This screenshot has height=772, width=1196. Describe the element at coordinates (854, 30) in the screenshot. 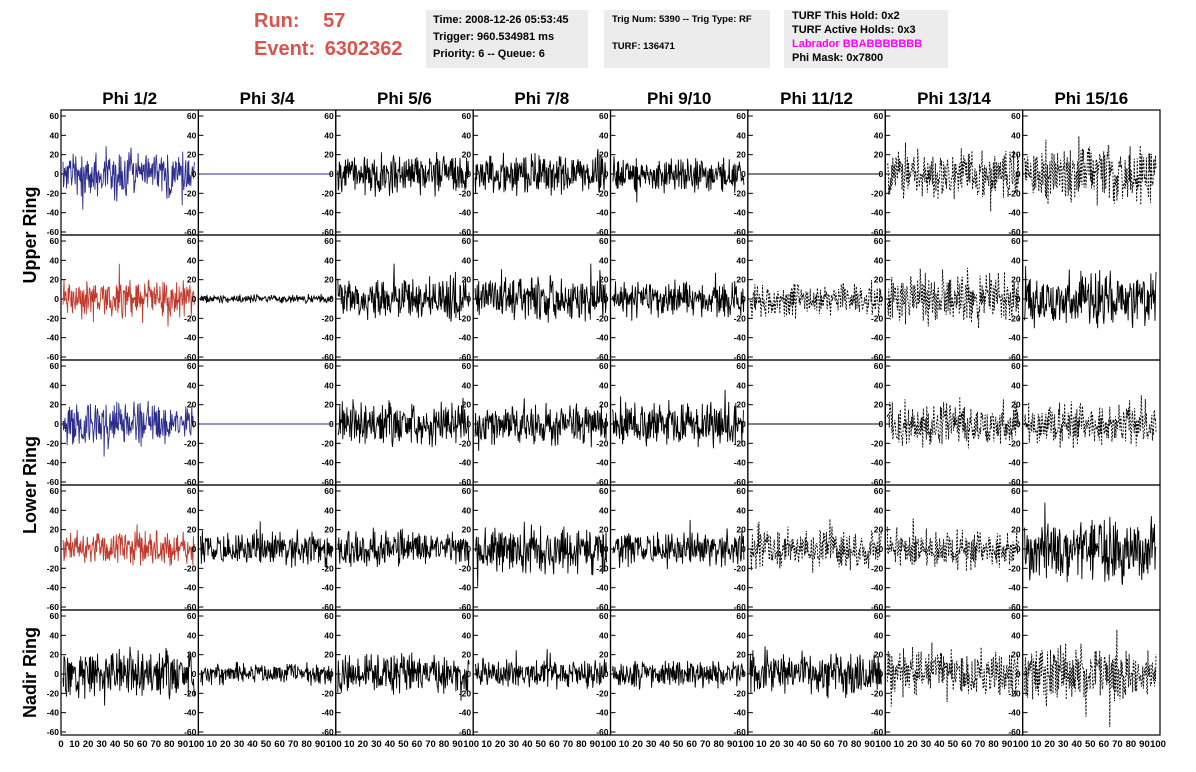

I see `turf-active-text: TURF Active Holds: 0x3` at that location.